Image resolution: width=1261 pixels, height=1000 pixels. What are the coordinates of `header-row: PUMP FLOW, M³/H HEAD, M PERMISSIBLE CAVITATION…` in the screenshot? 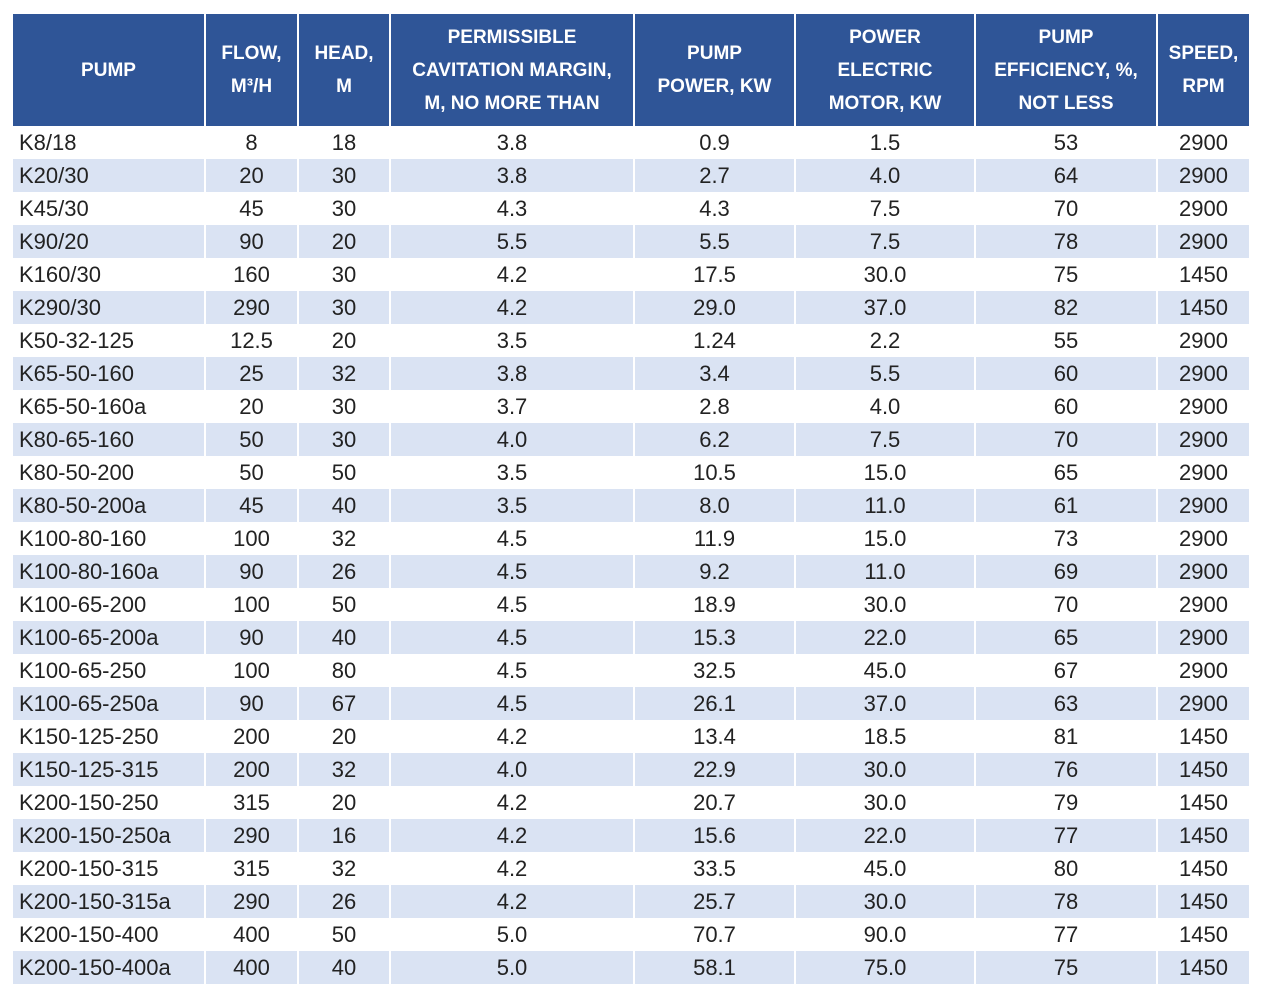 It's located at (631, 70).